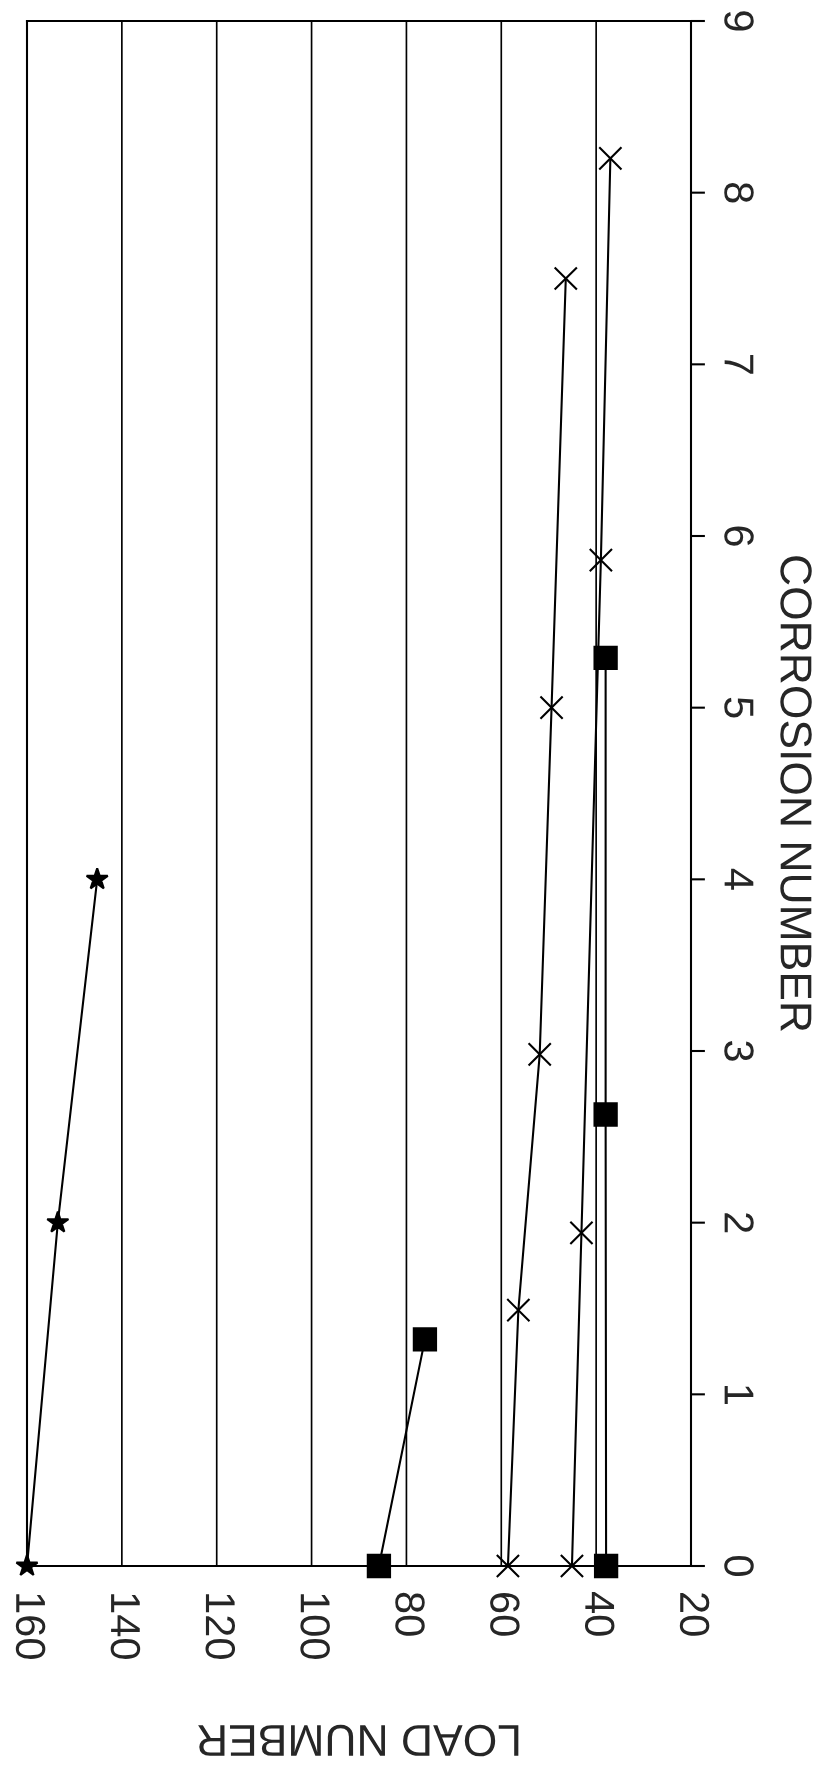  I want to click on y-tick-label: 9, so click(739, 21).